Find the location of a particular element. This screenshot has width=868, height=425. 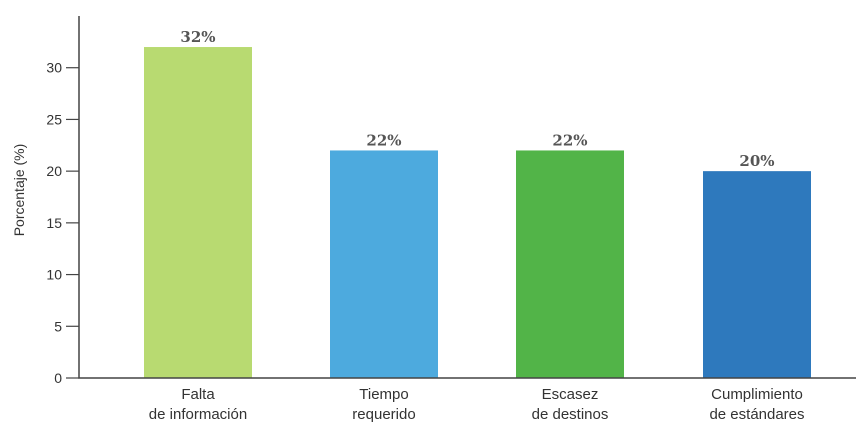

category-label: Escasez is located at coordinates (570, 394).